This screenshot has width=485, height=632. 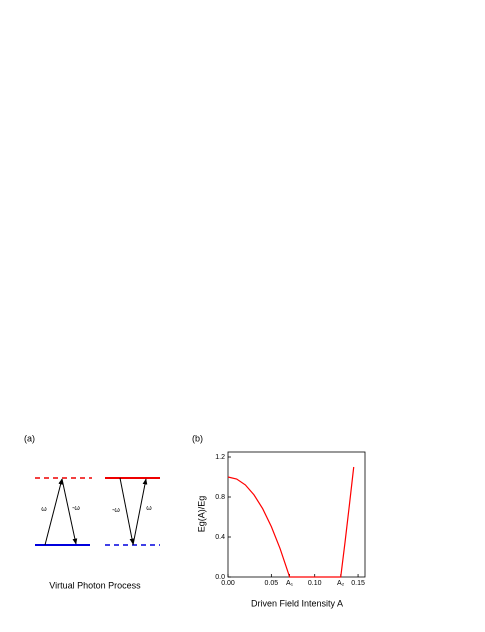 I want to click on x-axis-title: Driven Field Intensity A, so click(x=297, y=603).